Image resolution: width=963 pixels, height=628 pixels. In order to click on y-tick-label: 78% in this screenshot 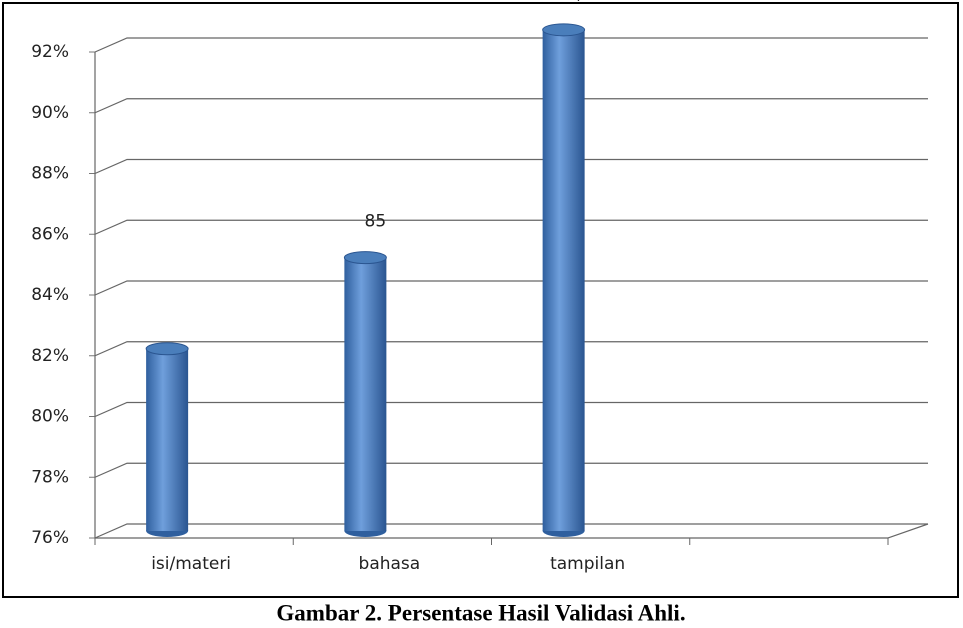, I will do `click(50, 477)`.